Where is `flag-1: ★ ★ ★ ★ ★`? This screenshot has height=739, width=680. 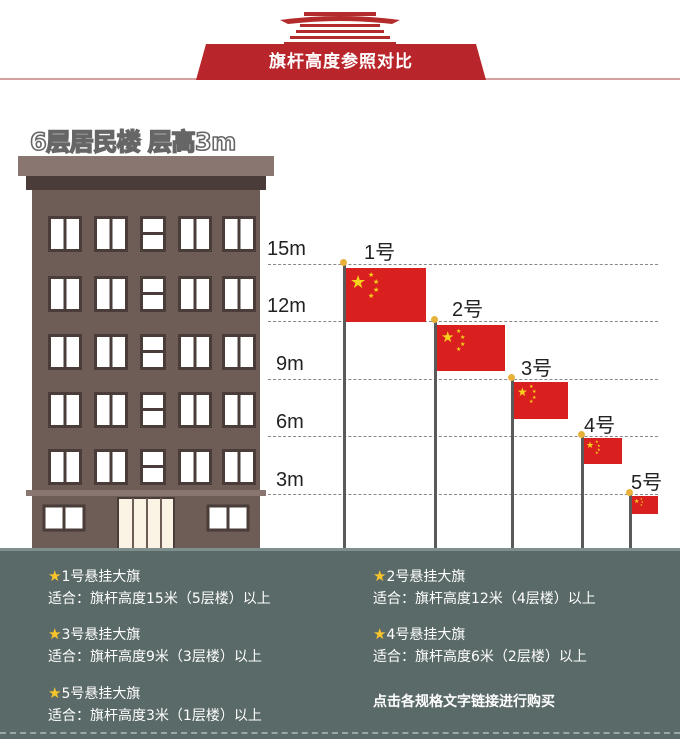
flag-1: ★ ★ ★ ★ ★ is located at coordinates (386, 295).